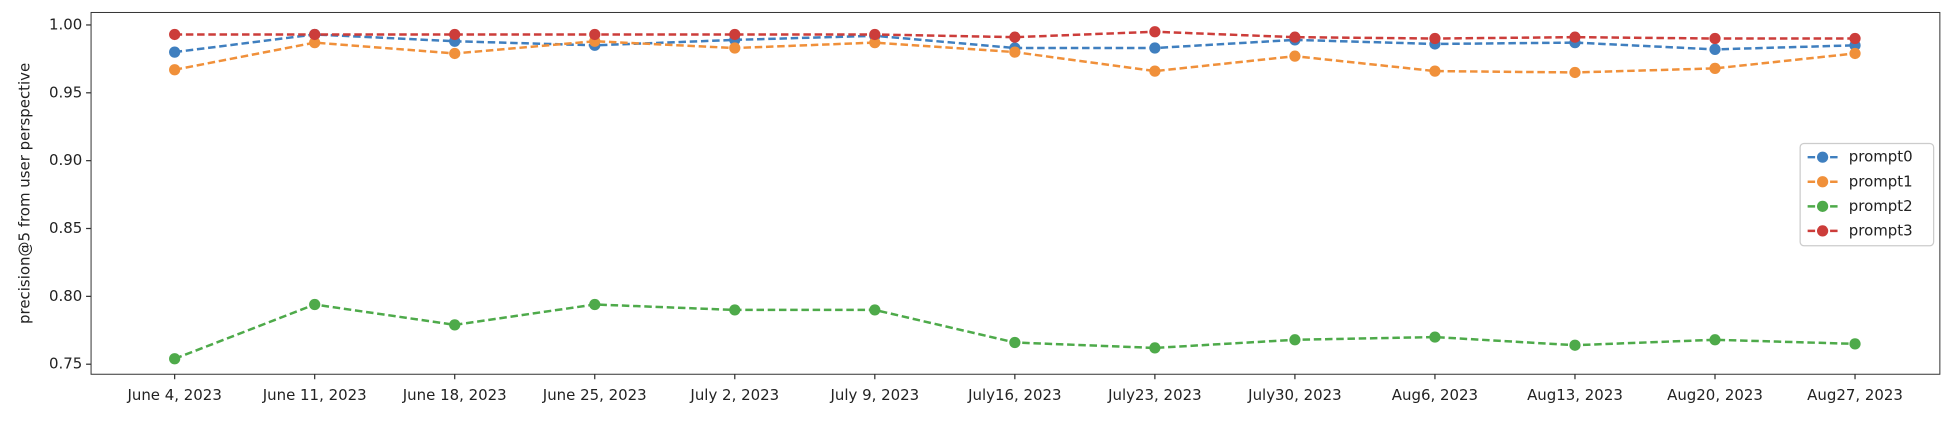 This screenshot has height=428, width=1956. What do you see at coordinates (1881, 157) in the screenshot?
I see `legend-label: prompt0` at bounding box center [1881, 157].